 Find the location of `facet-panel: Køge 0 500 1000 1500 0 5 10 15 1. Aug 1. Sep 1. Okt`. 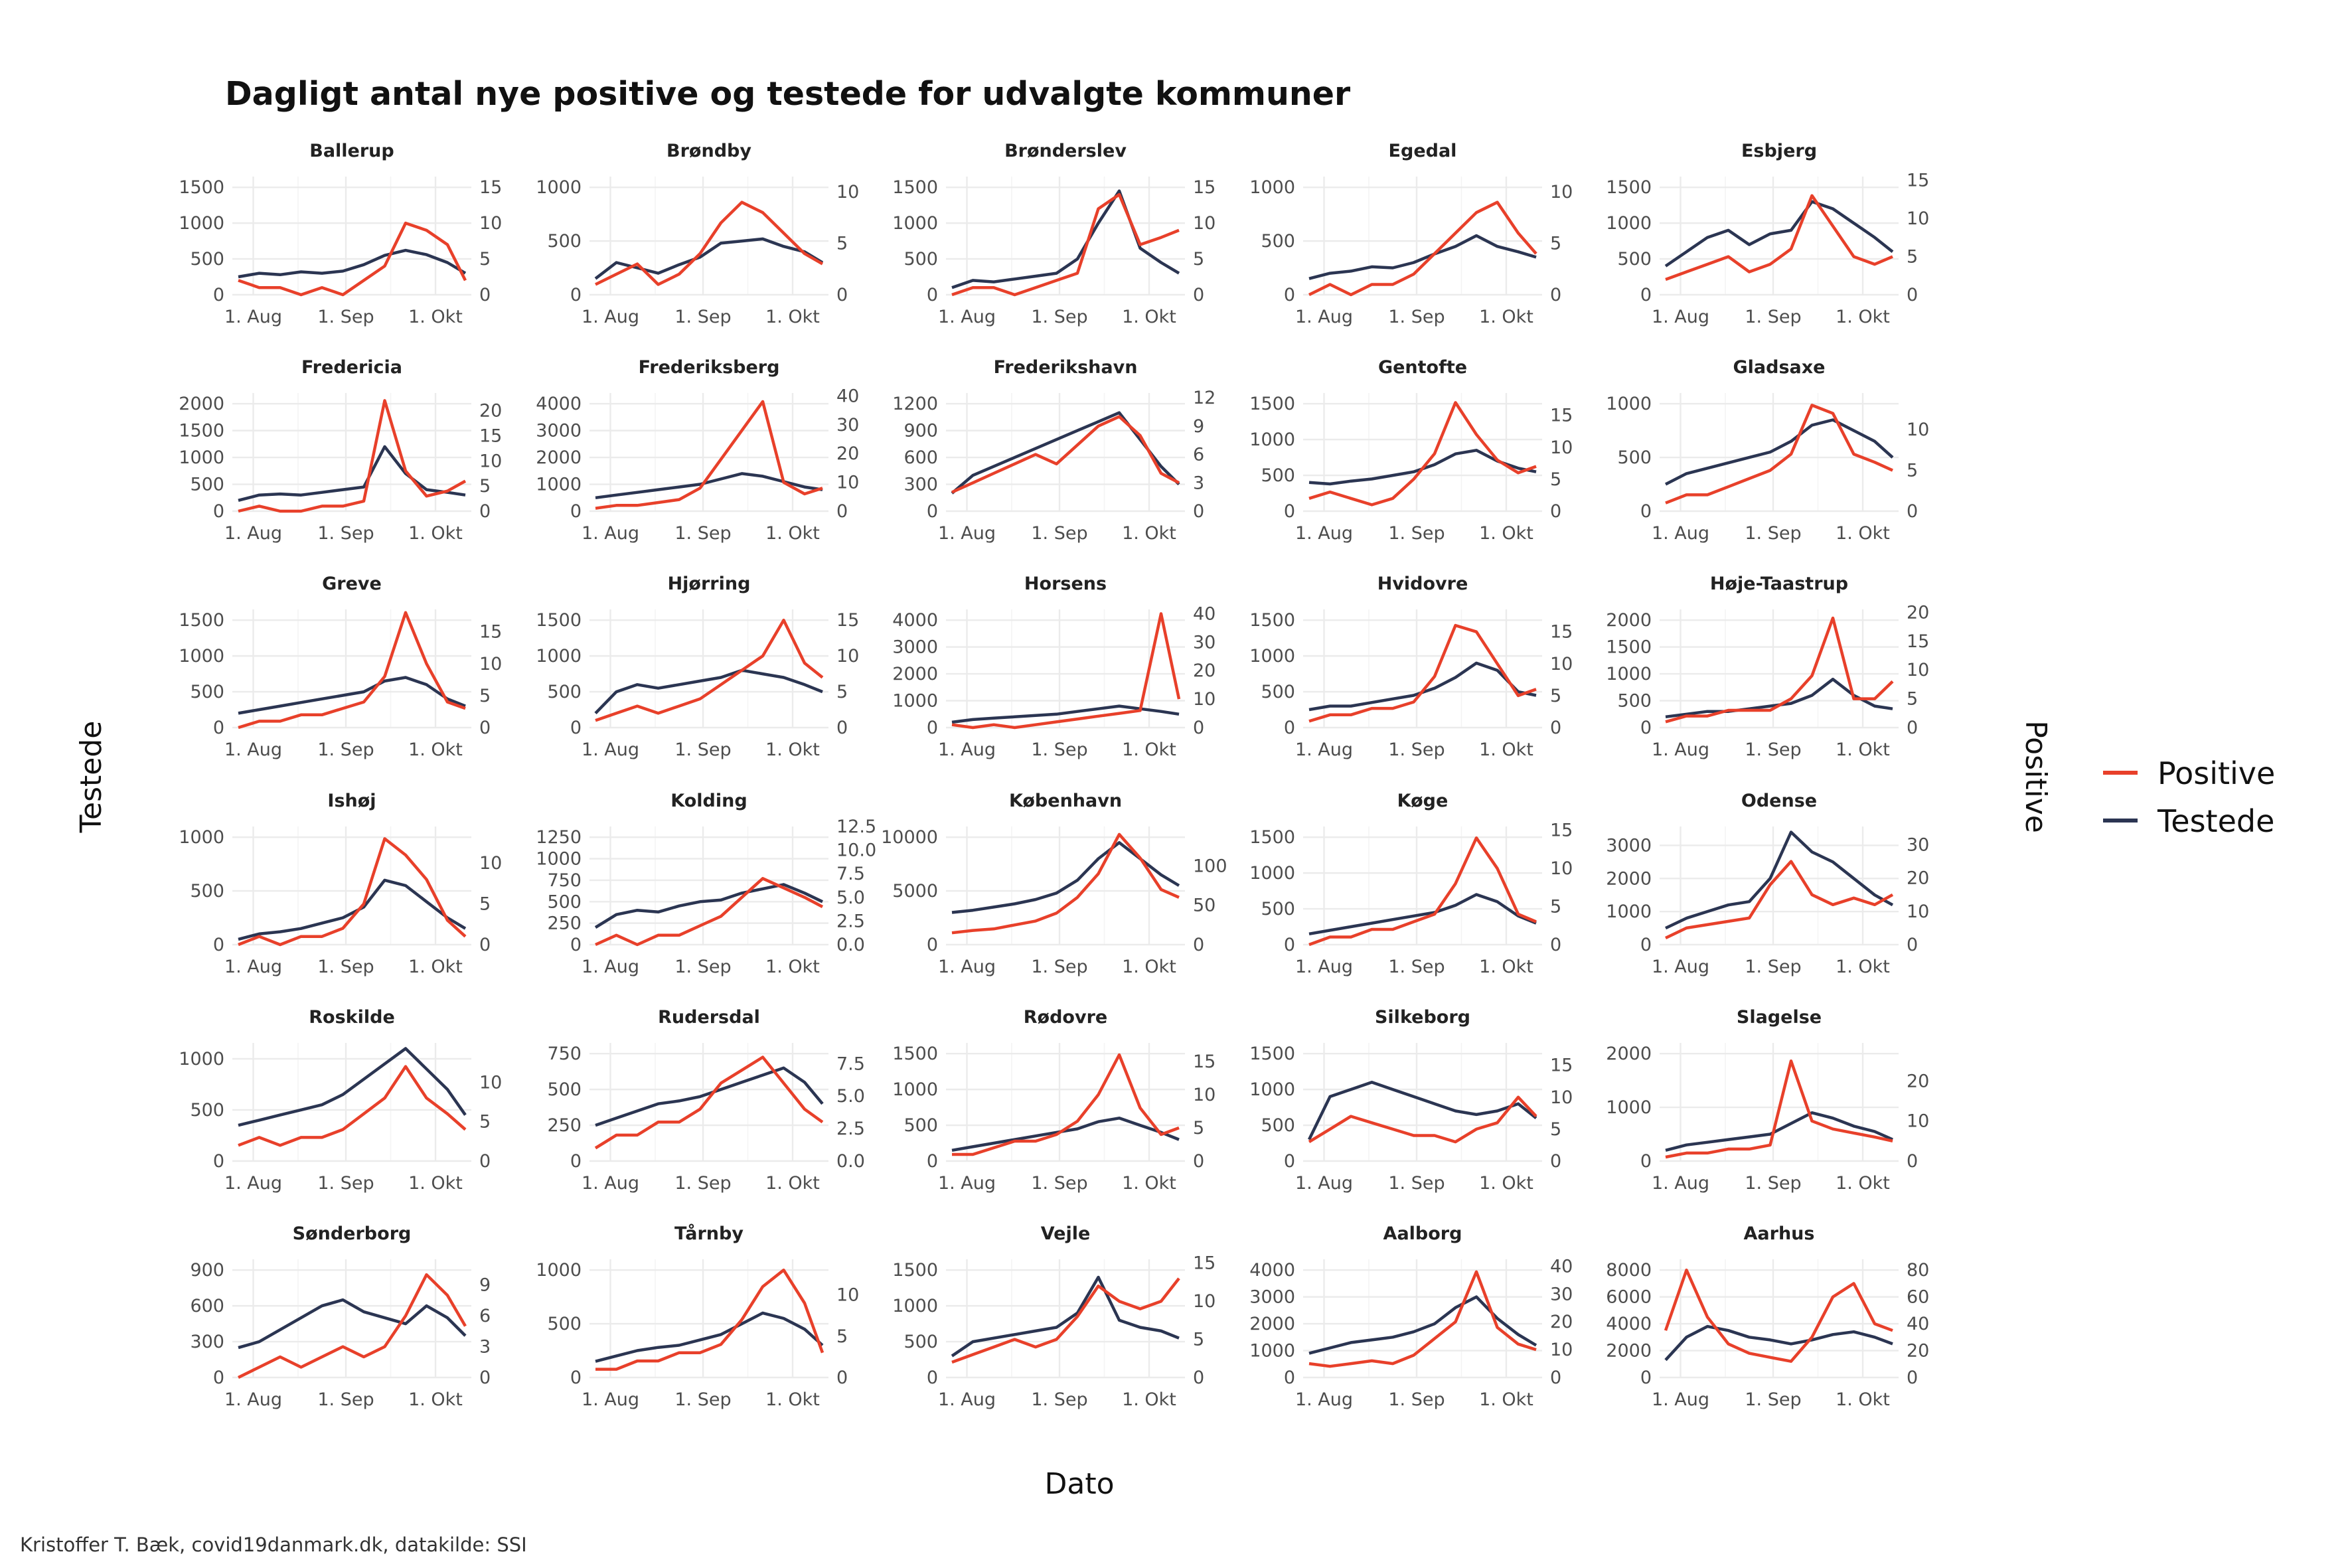

facet-panel: Køge 0 500 1000 1500 0 5 10 15 1. Aug 1. Sep 1. Okt is located at coordinates (1411, 884).